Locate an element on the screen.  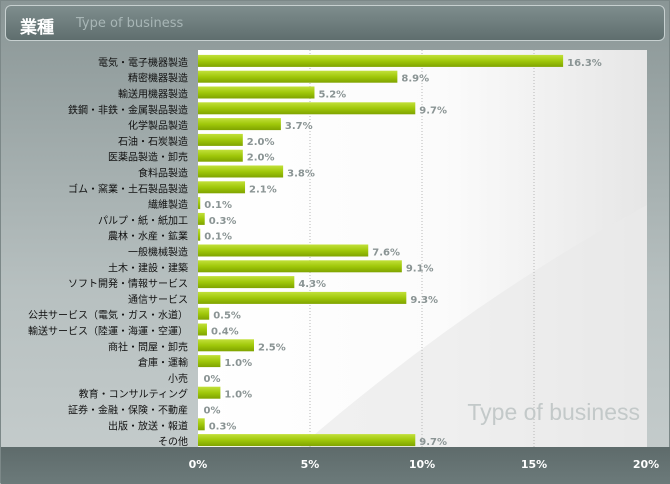
category-label: 一般機械製造 is located at coordinates (158, 252).